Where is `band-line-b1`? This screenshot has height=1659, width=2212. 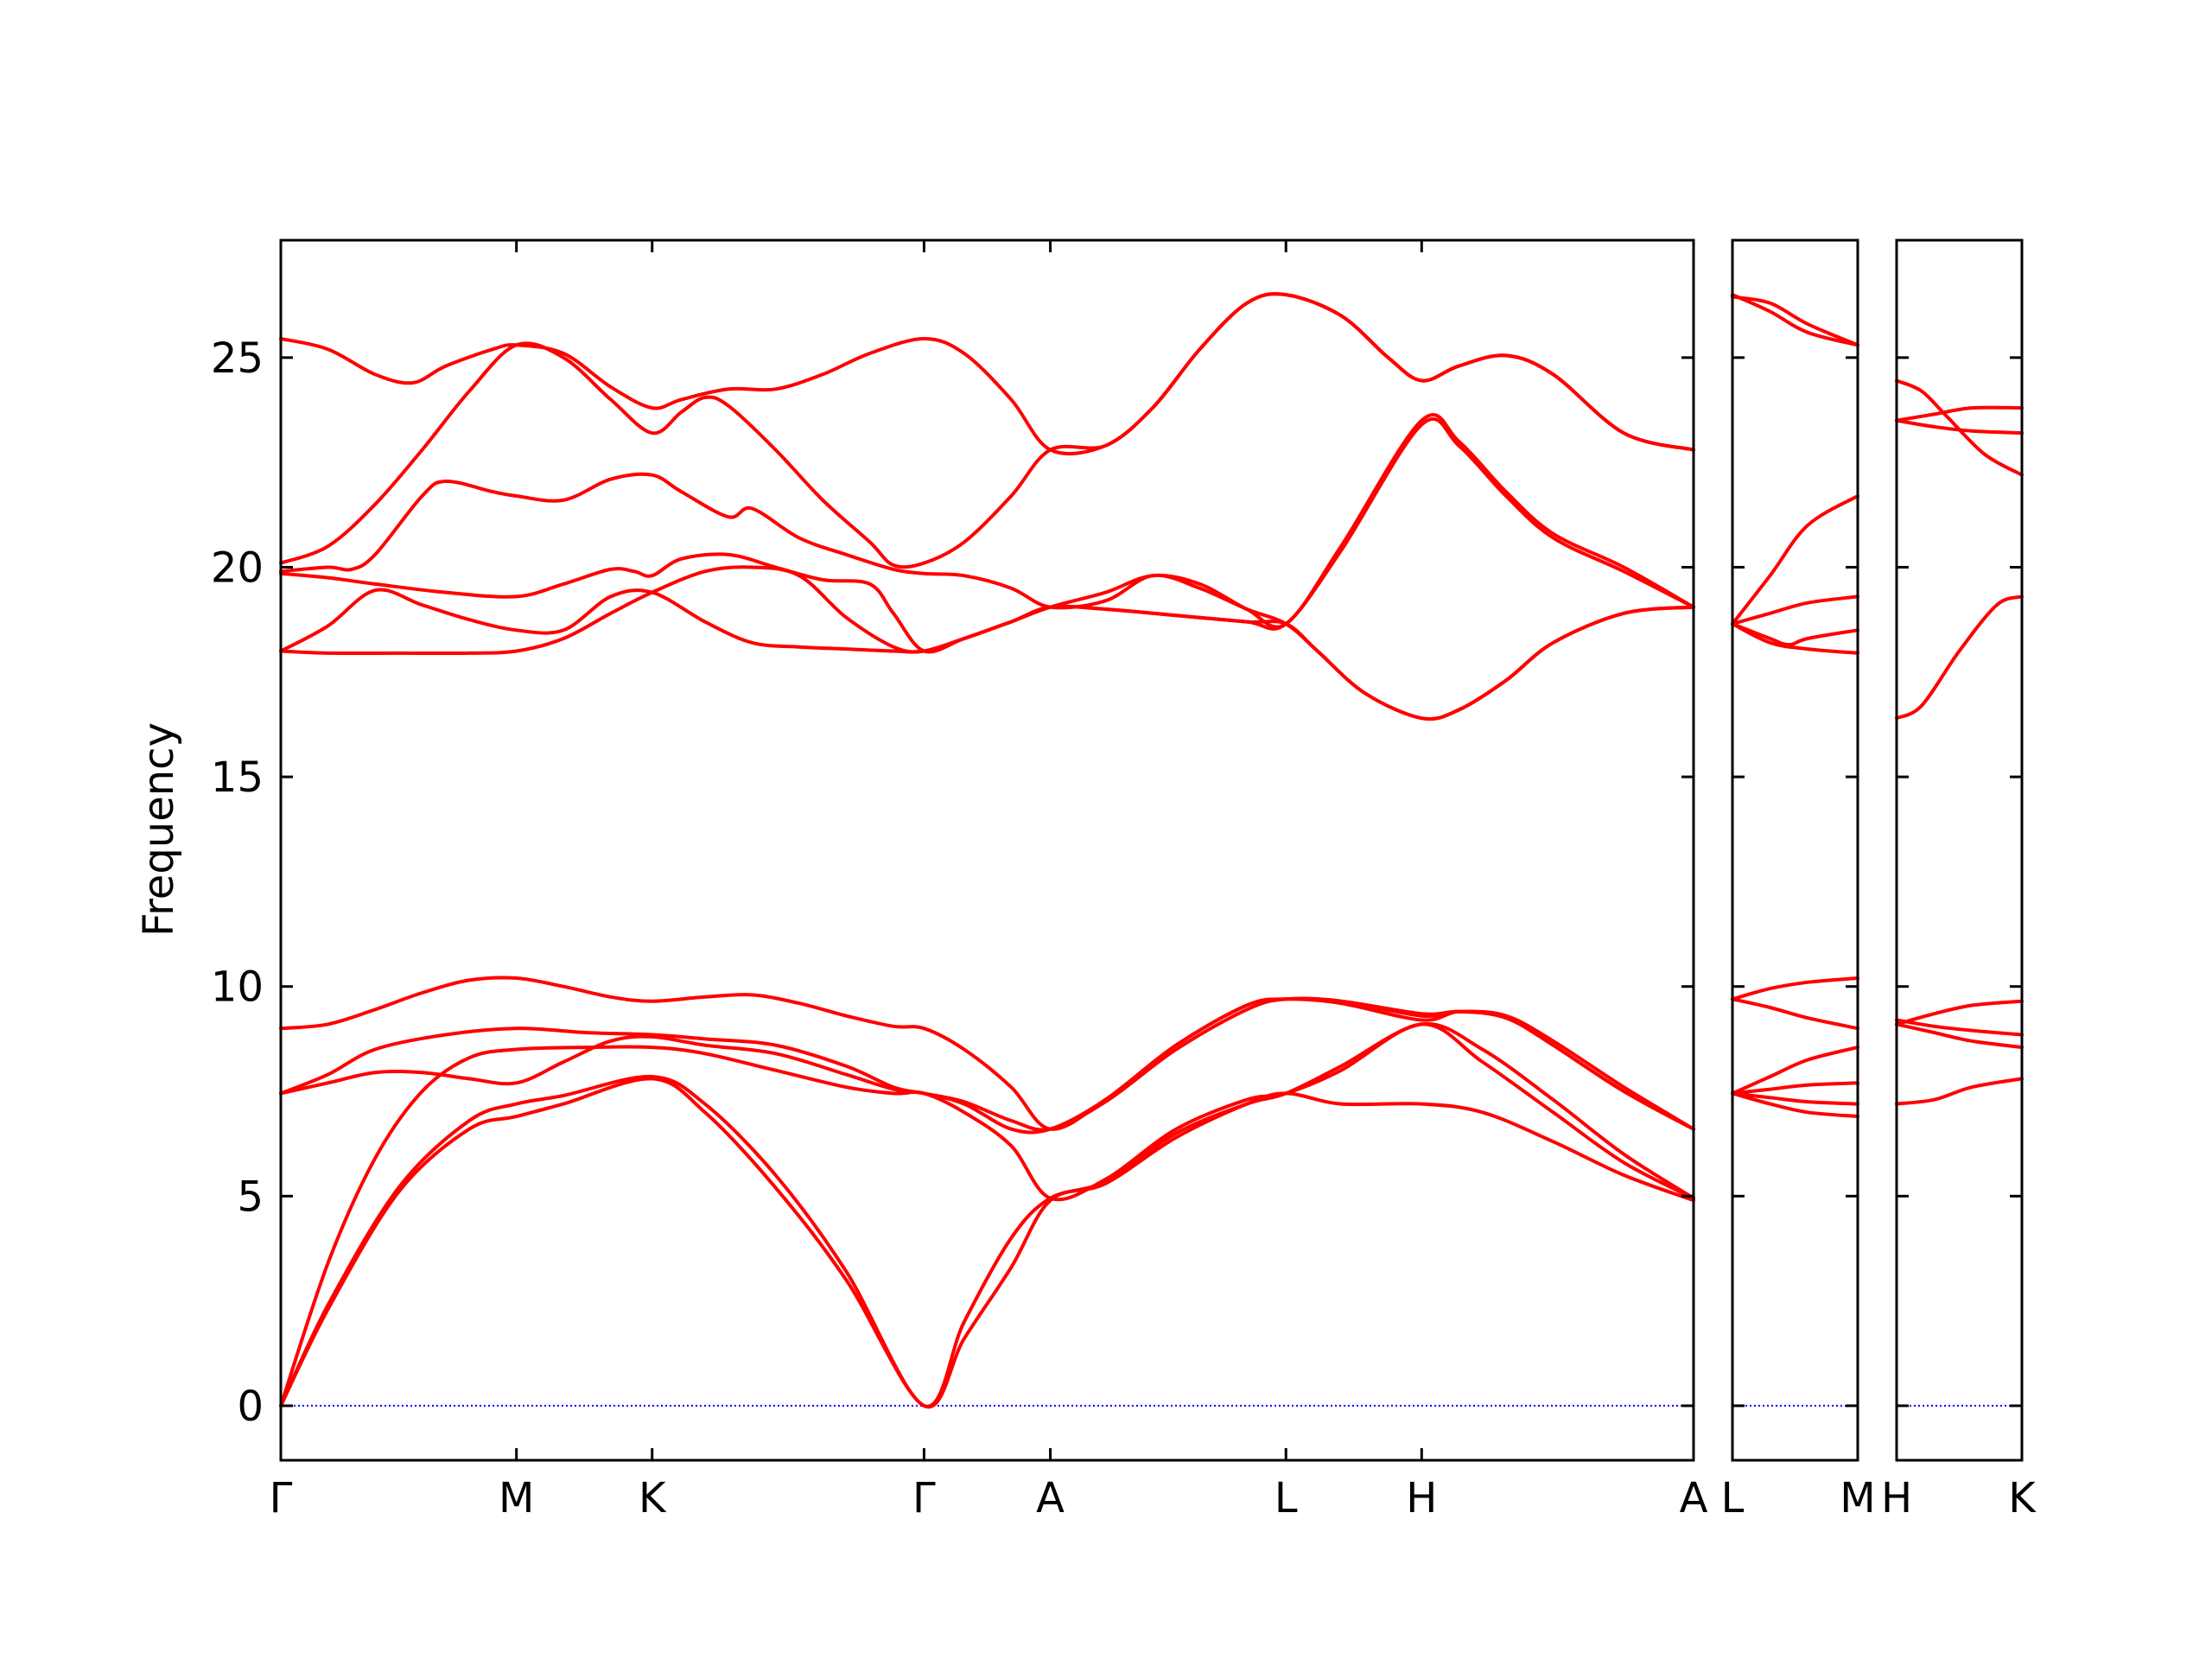 band-line-b1 is located at coordinates (987, 1243).